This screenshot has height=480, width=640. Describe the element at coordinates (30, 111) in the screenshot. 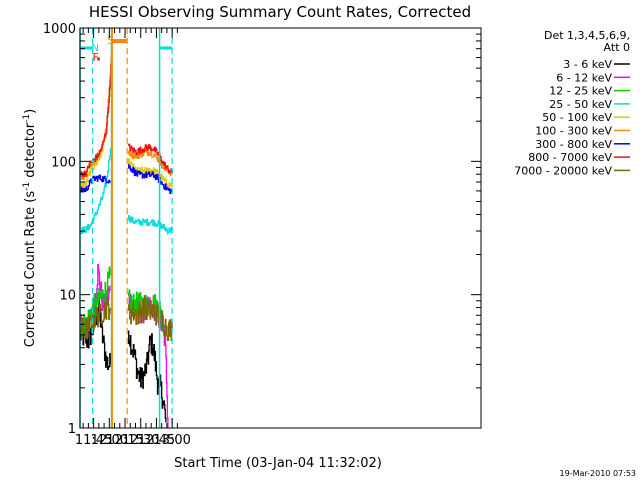

I see `y-label-end: )` at that location.